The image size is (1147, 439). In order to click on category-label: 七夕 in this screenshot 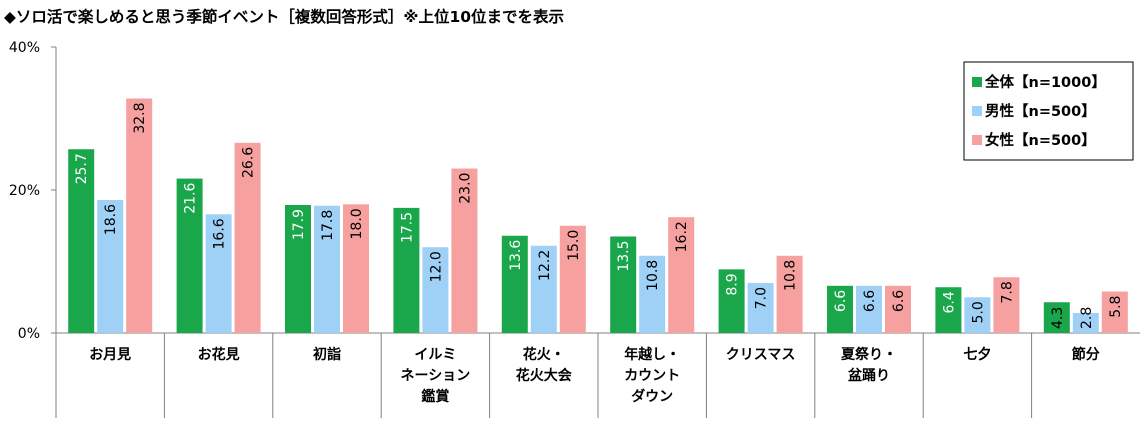, I will do `click(977, 354)`.